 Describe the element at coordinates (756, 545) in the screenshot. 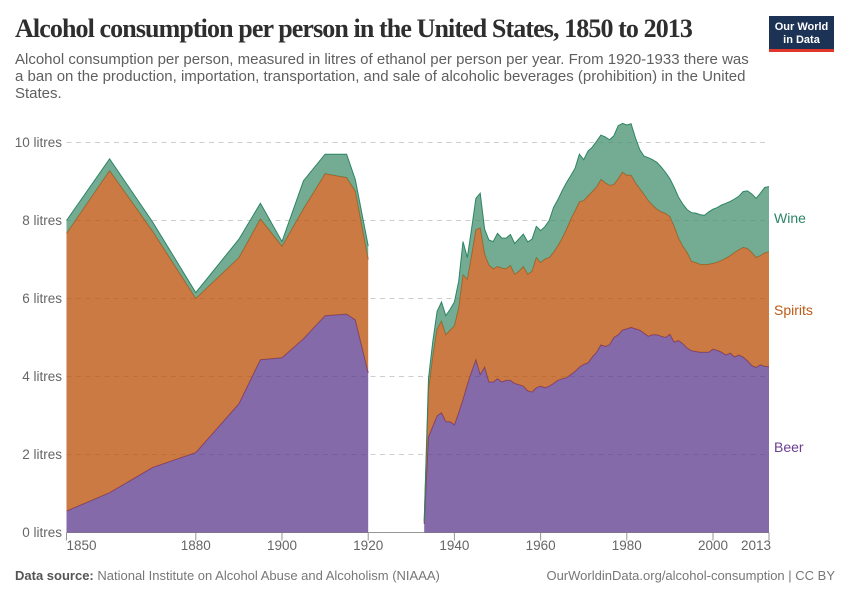

I see `svg-text: 2013` at that location.